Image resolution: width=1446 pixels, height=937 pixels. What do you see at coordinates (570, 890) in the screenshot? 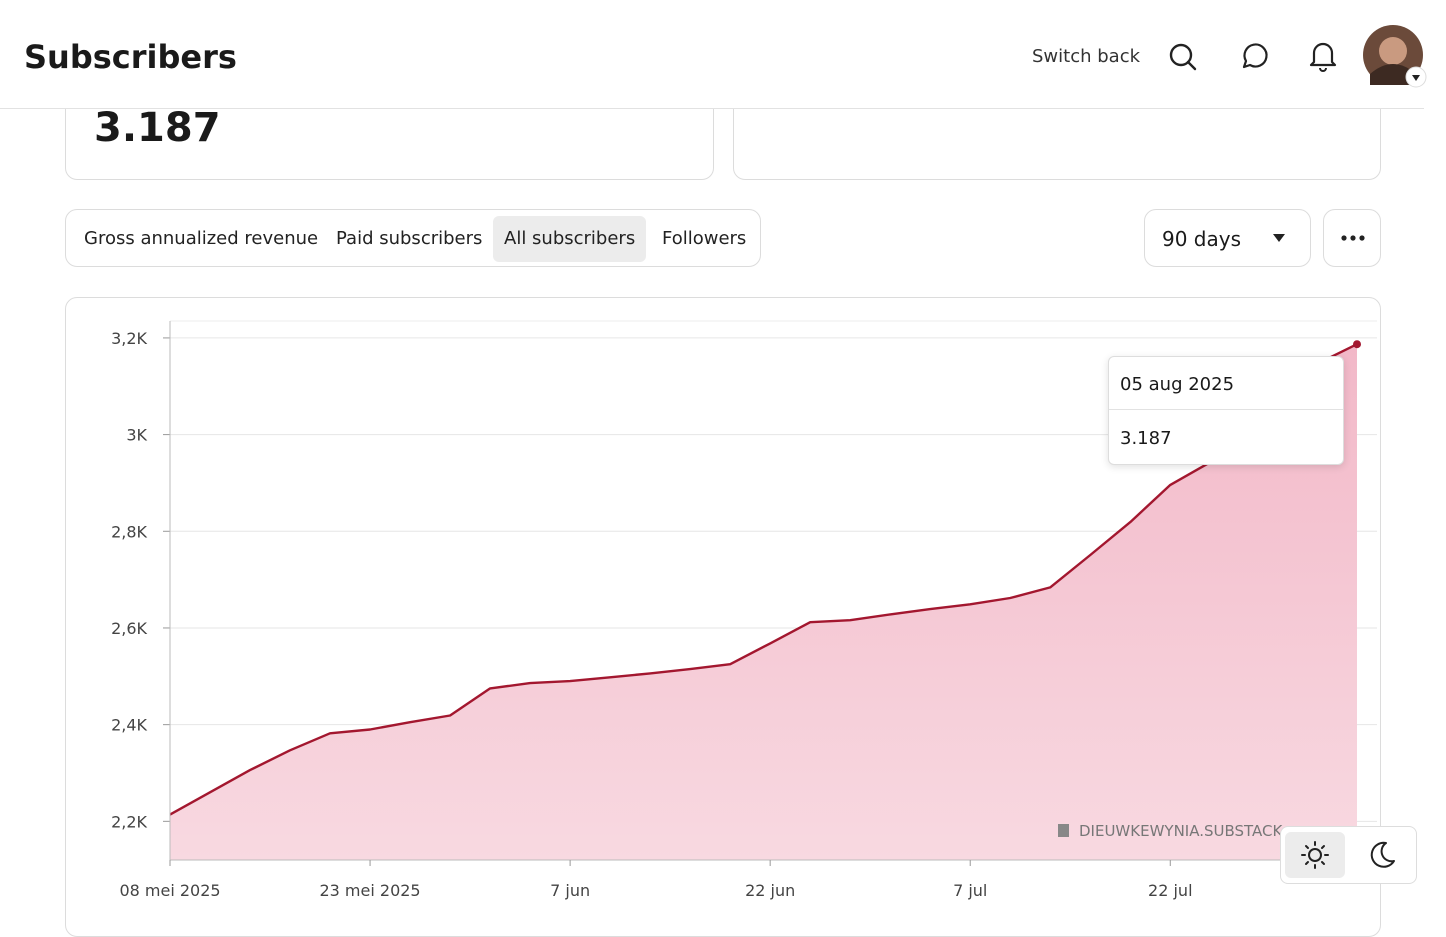
I see `x-tick-label: 7 jun` at bounding box center [570, 890].